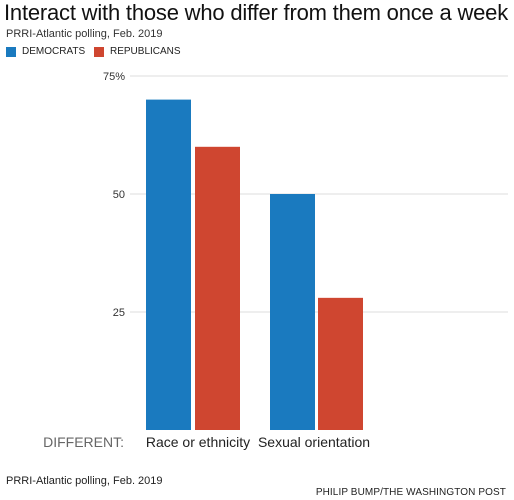  I want to click on x-axis-label: DIFFERENT:, so click(83, 442).